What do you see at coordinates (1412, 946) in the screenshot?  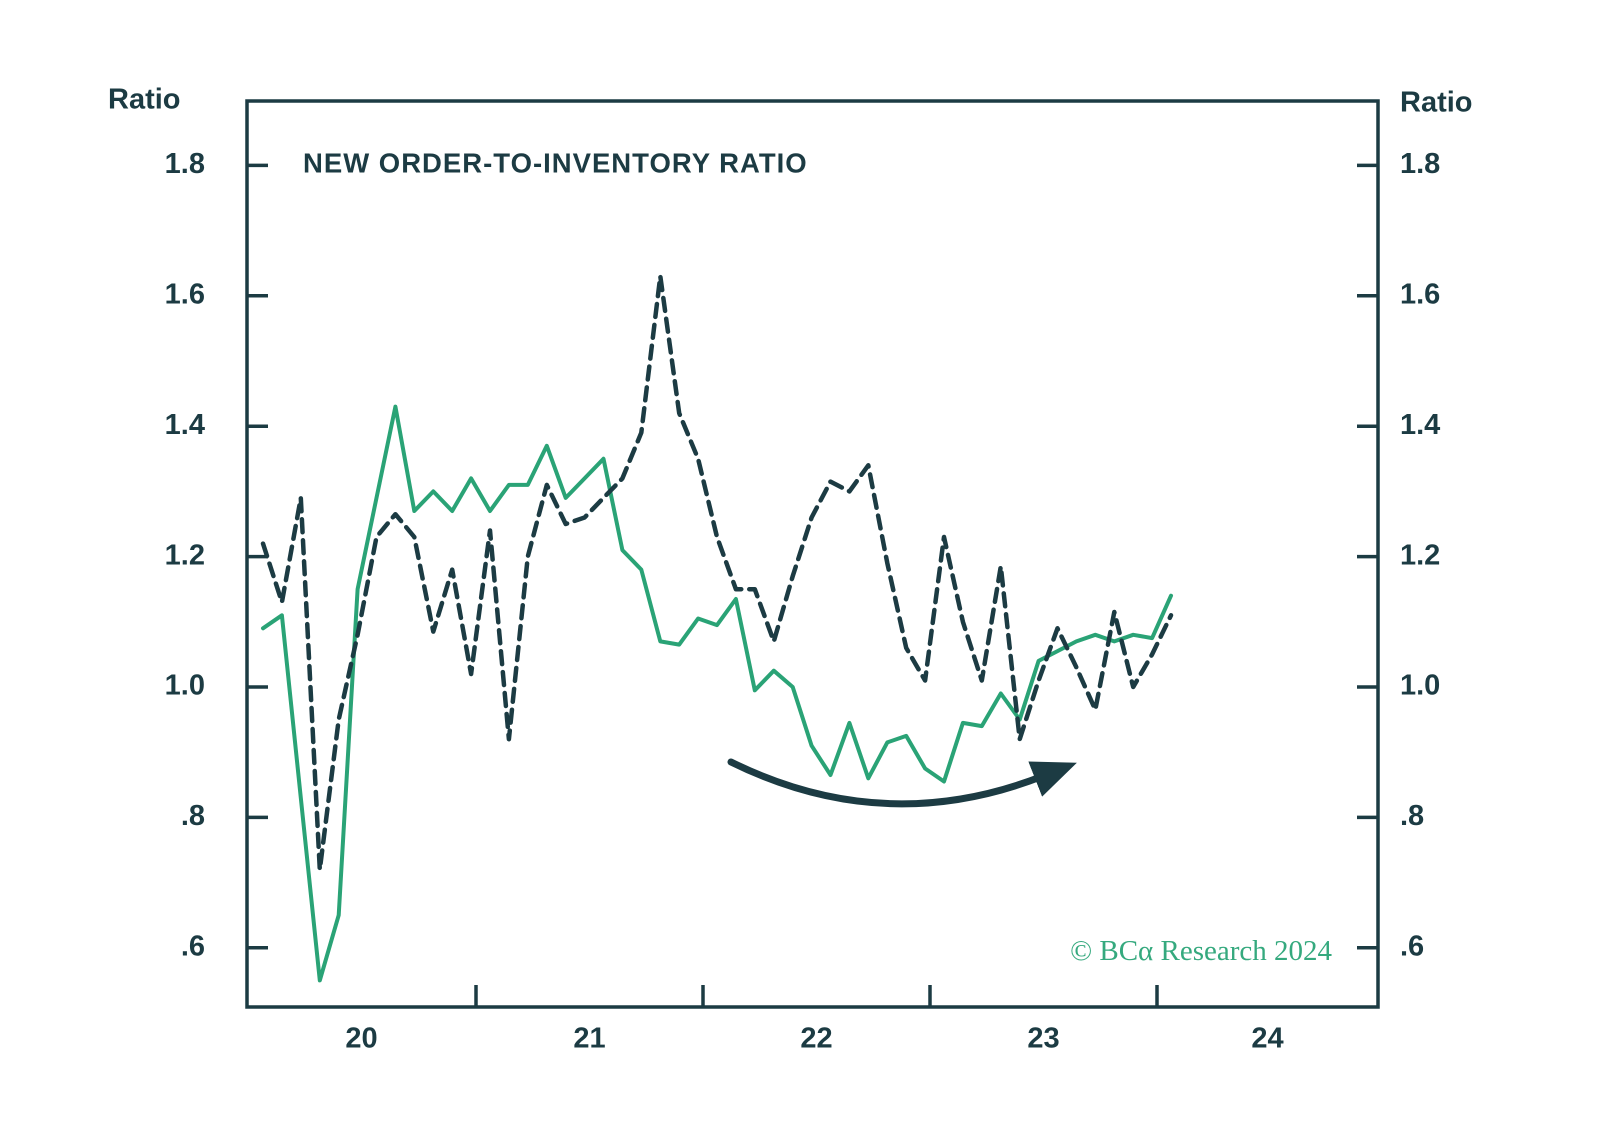 I see `y-tick-label-right: .6` at bounding box center [1412, 946].